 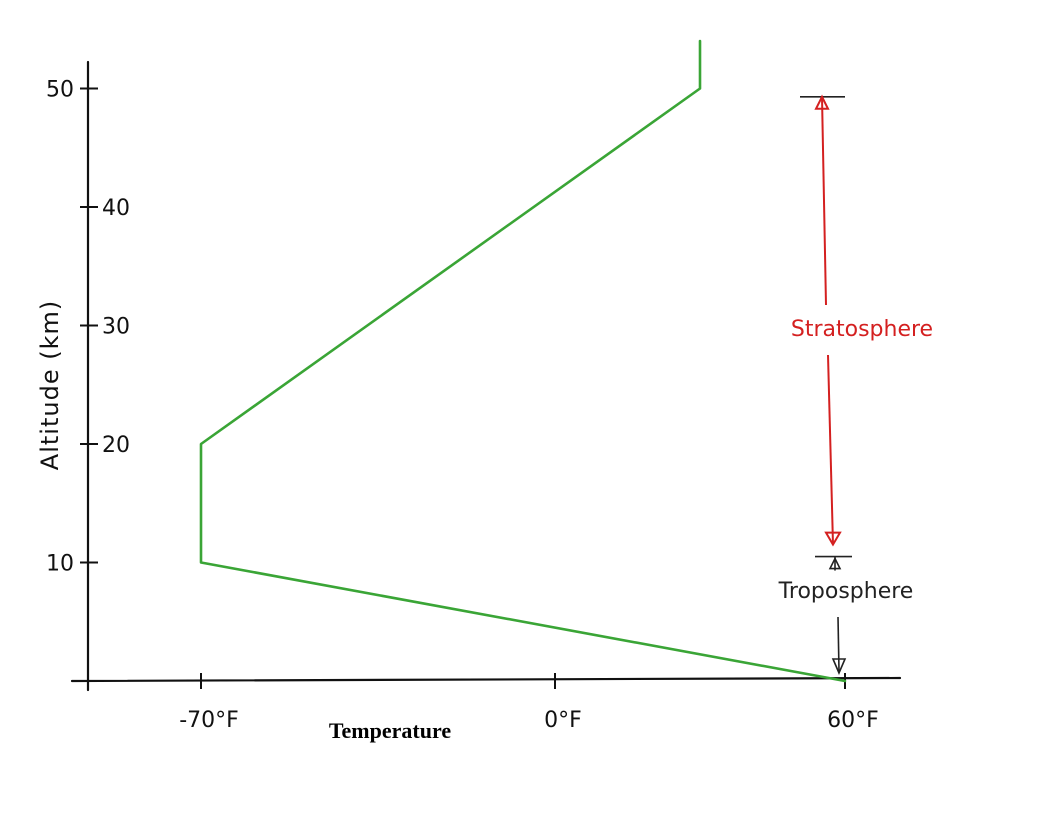 What do you see at coordinates (835, 563) in the screenshot?
I see `troposphere-arrowhead-up` at bounding box center [835, 563].